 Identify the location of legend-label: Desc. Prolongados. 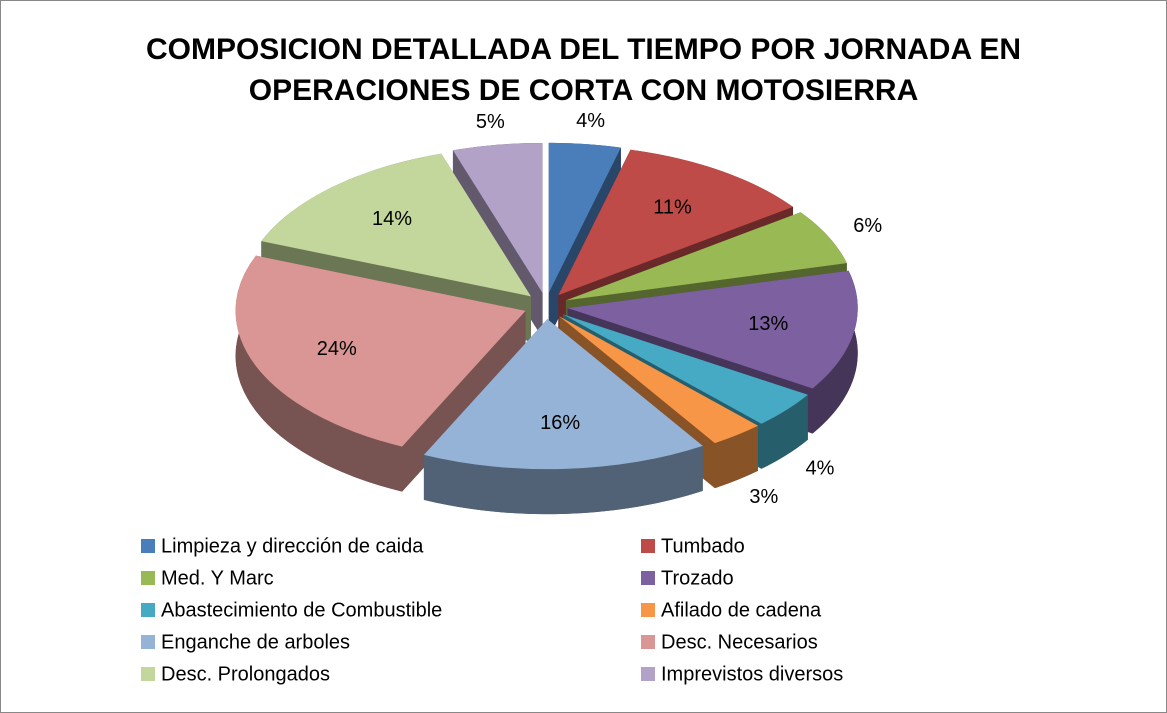
(245, 674).